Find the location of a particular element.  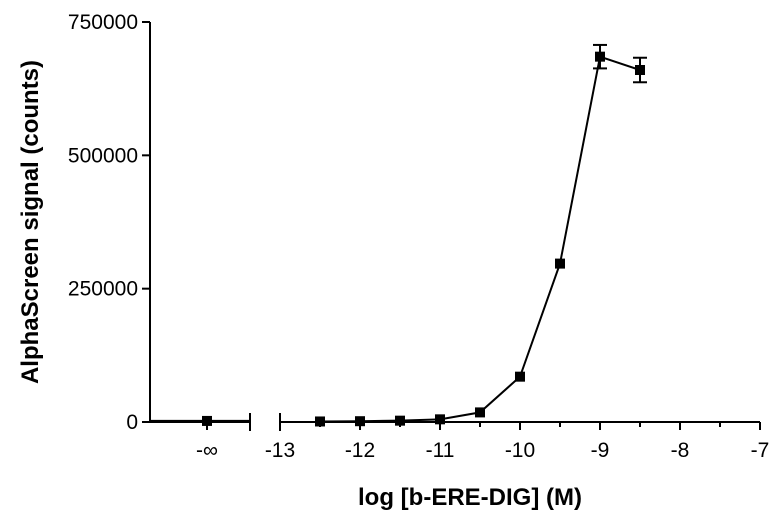

x-tick-label: -13 is located at coordinates (280, 450).